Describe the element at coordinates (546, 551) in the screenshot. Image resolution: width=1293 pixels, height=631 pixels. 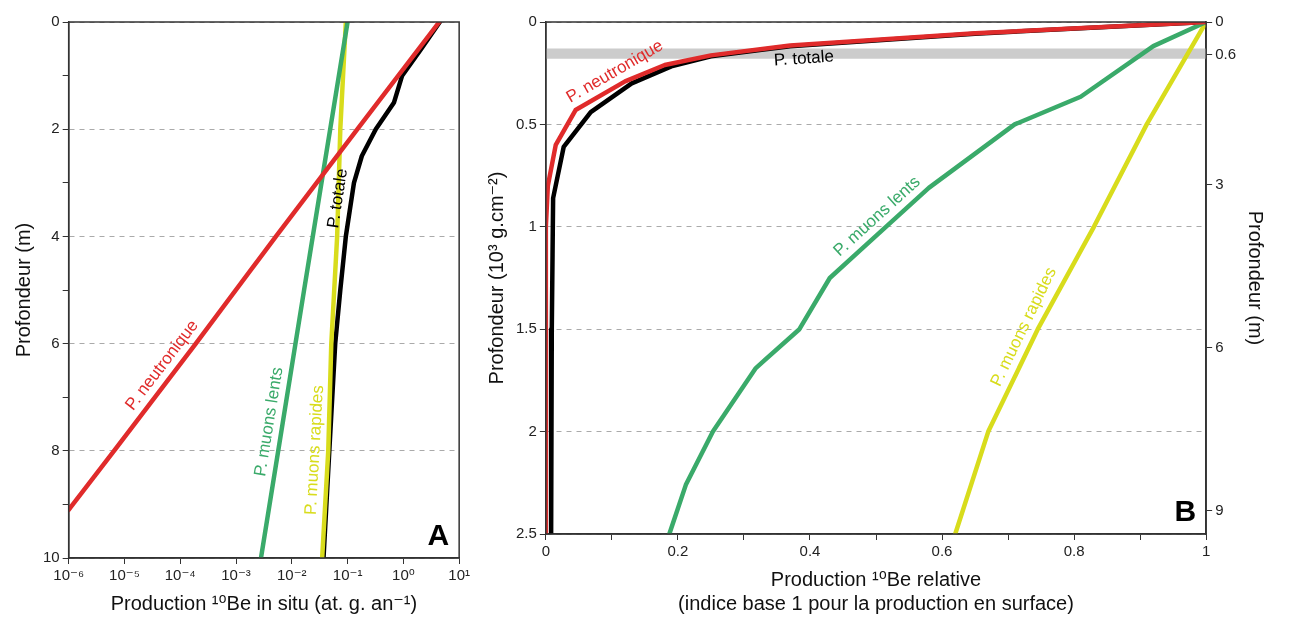
I see `x-tick-label: 0` at that location.